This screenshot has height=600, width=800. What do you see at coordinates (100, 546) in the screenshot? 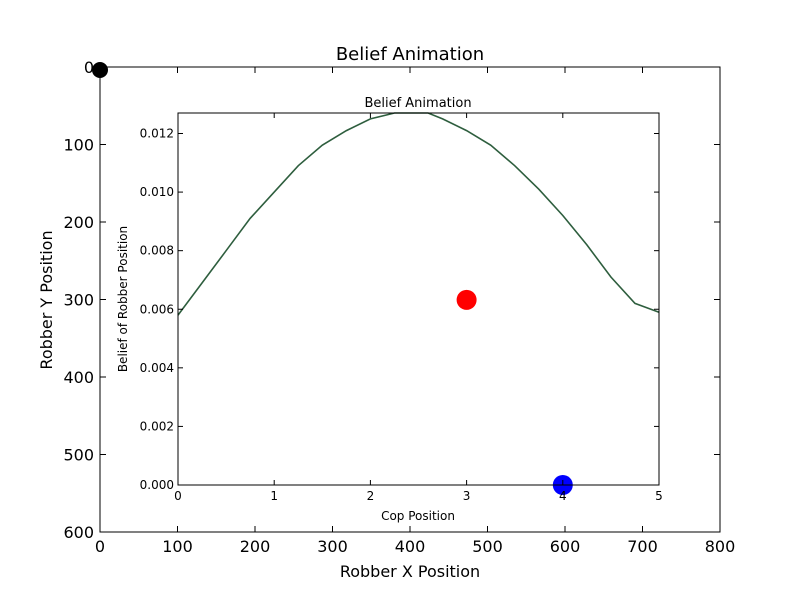
I see `outer-x-tick-label: 0` at bounding box center [100, 546].